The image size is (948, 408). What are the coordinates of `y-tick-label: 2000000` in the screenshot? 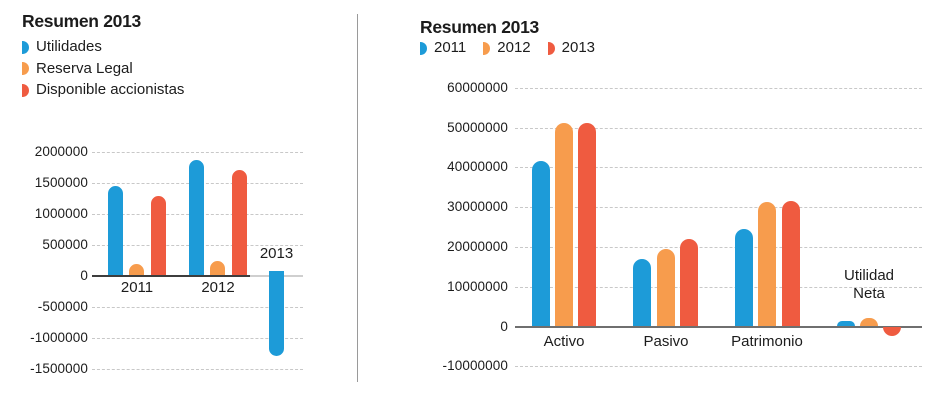 It's located at (61, 151).